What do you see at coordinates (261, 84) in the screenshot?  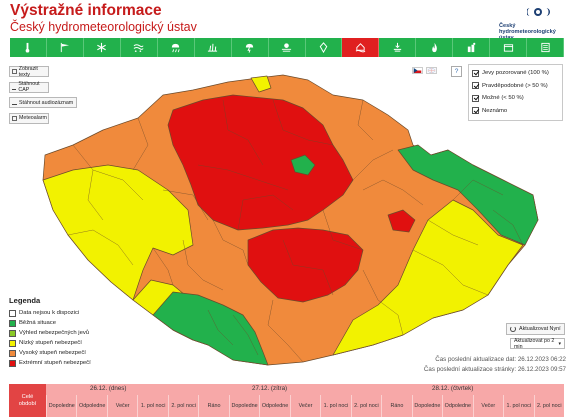 I see `map-region-yellow-north` at bounding box center [261, 84].